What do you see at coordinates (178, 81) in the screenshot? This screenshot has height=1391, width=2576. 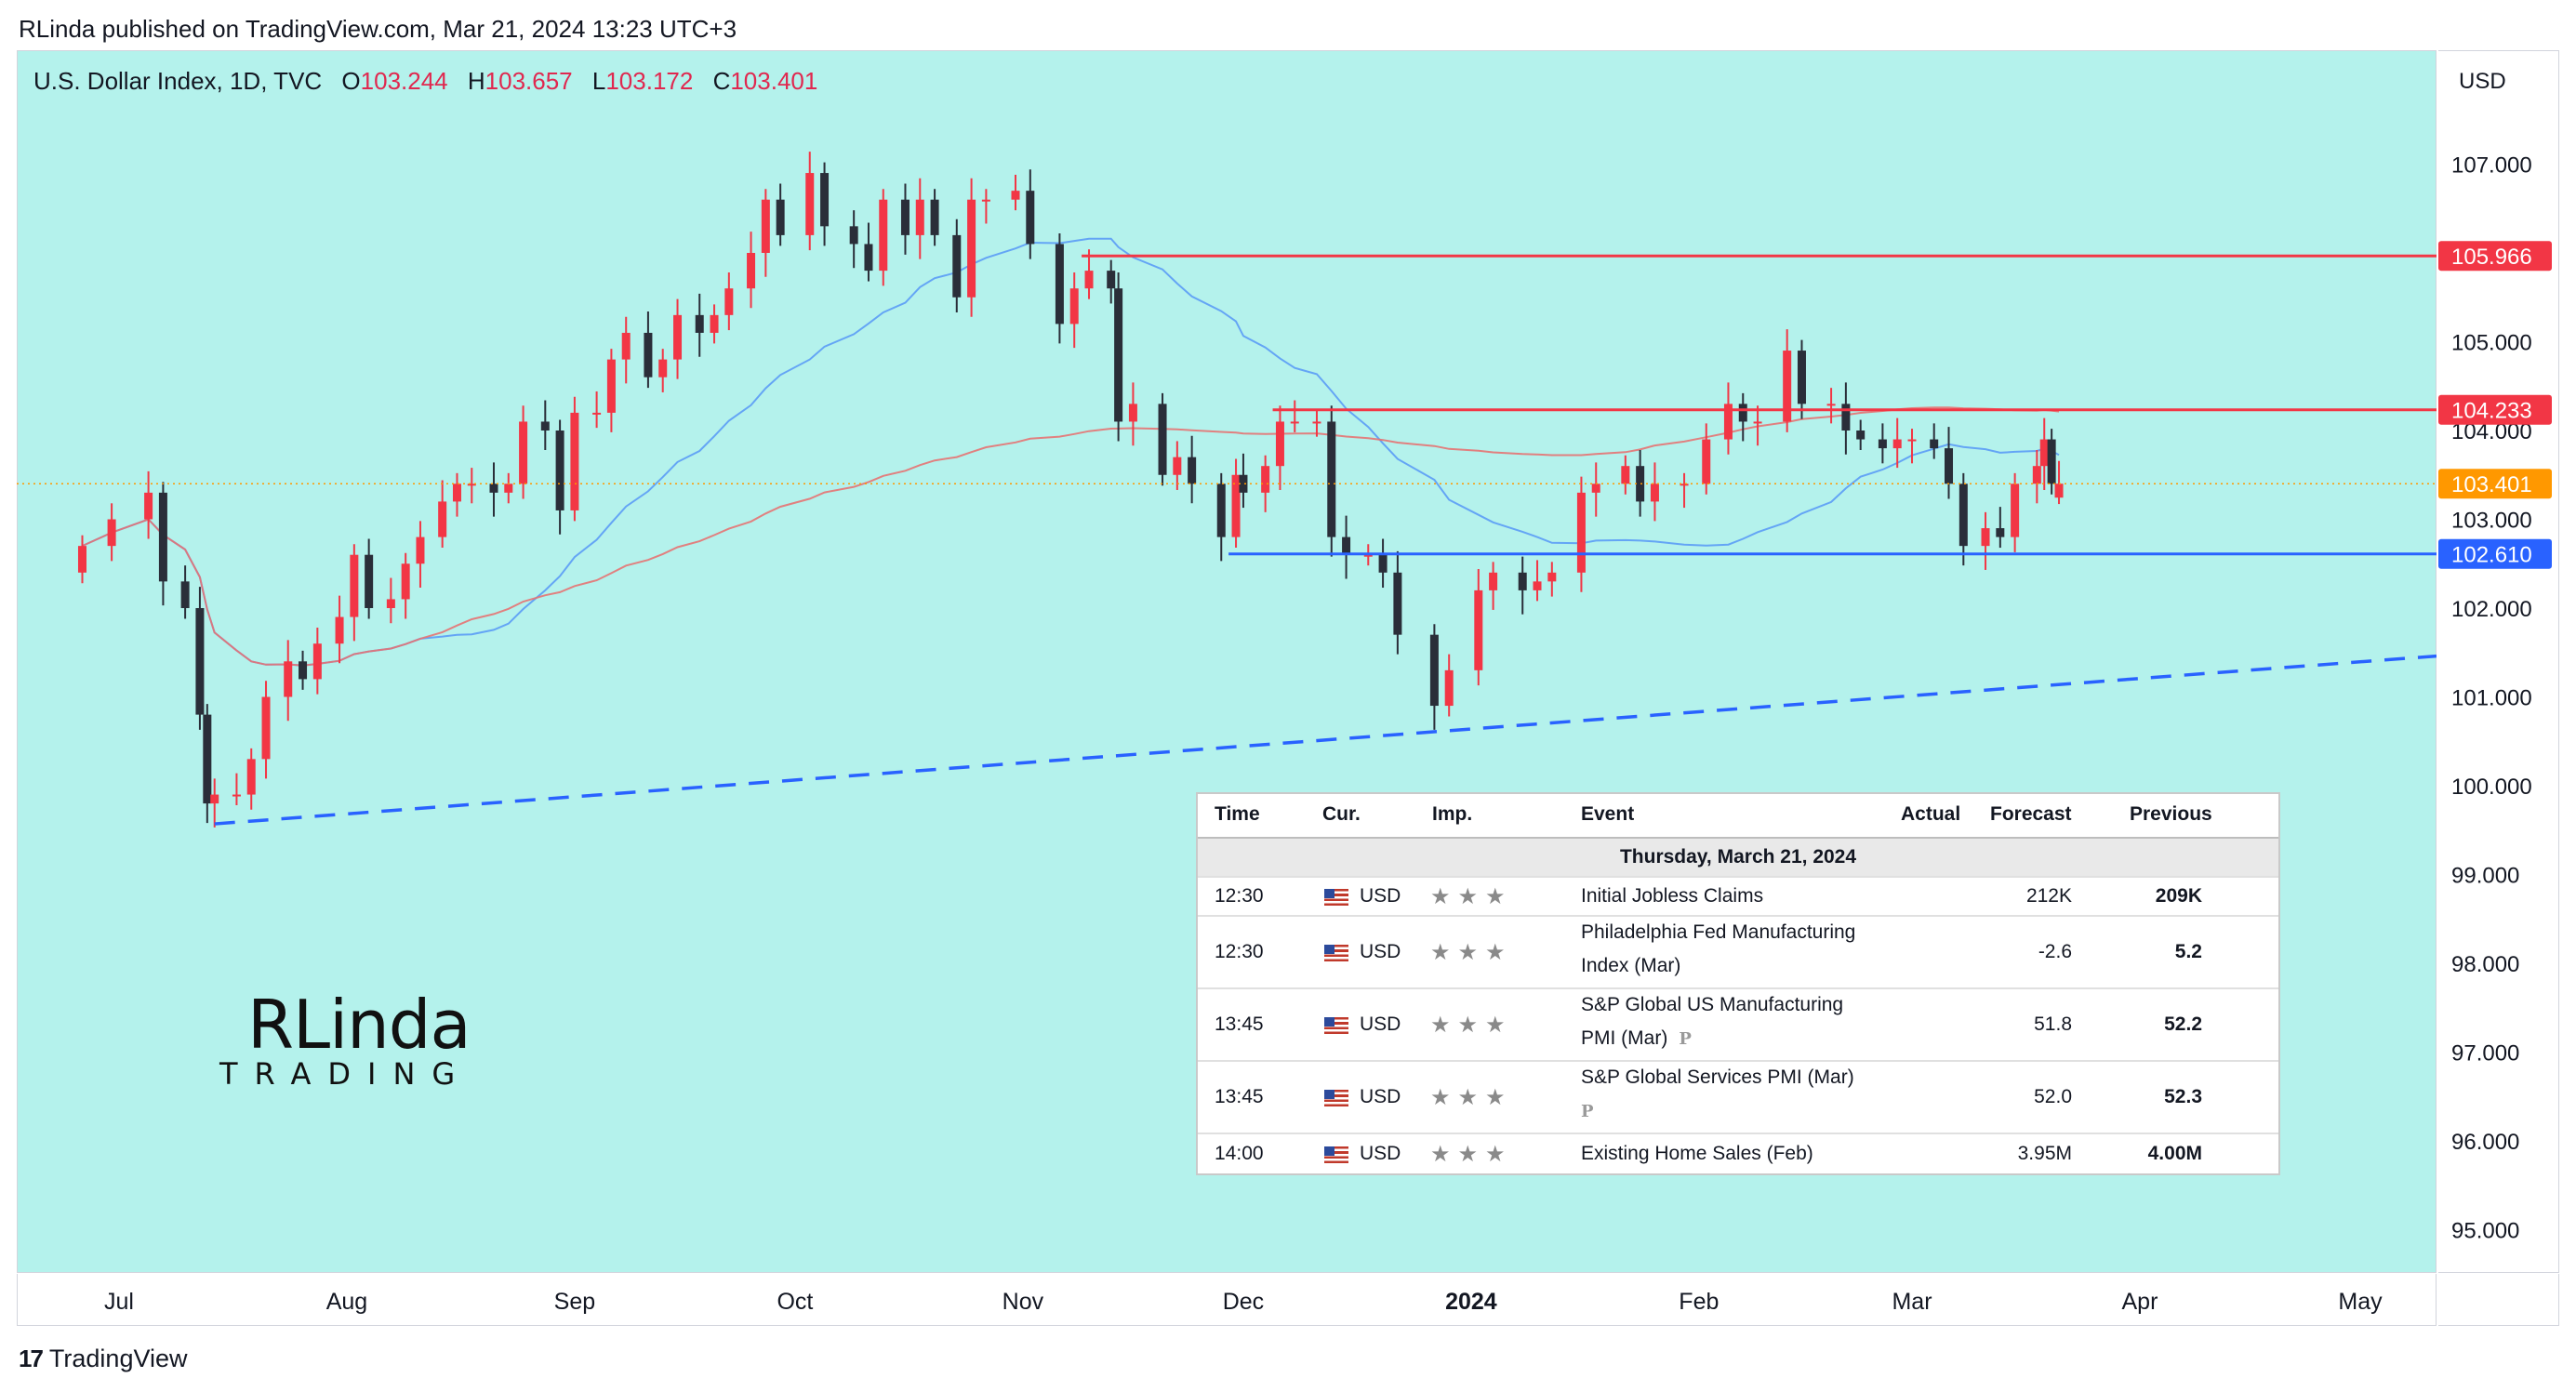 I see `symbol-name: U.S. Dollar Index, 1D, TVC` at bounding box center [178, 81].